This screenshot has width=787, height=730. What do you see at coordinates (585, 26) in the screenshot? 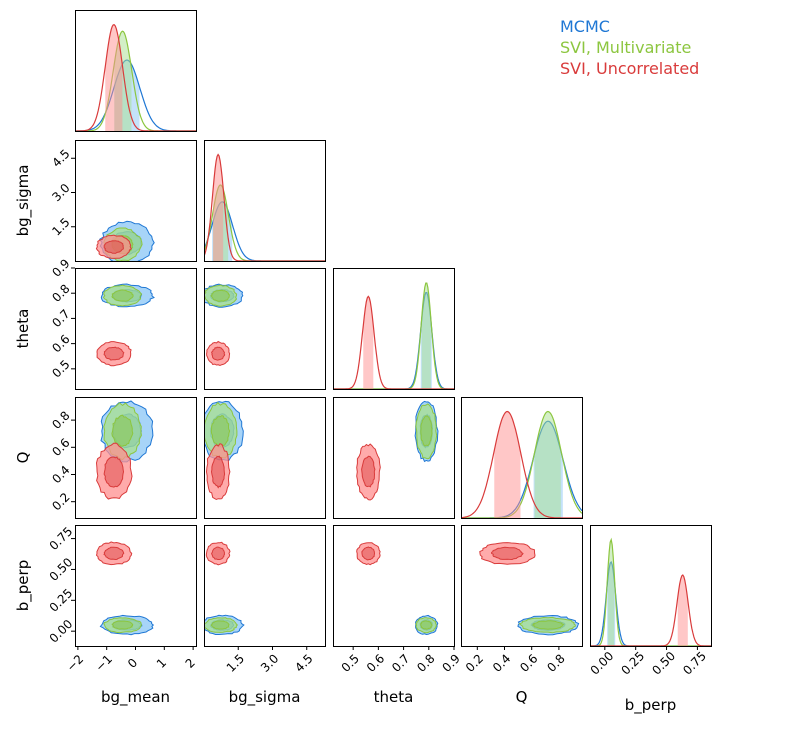
I see `legend-entry-mcmc: MCMC` at bounding box center [585, 26].